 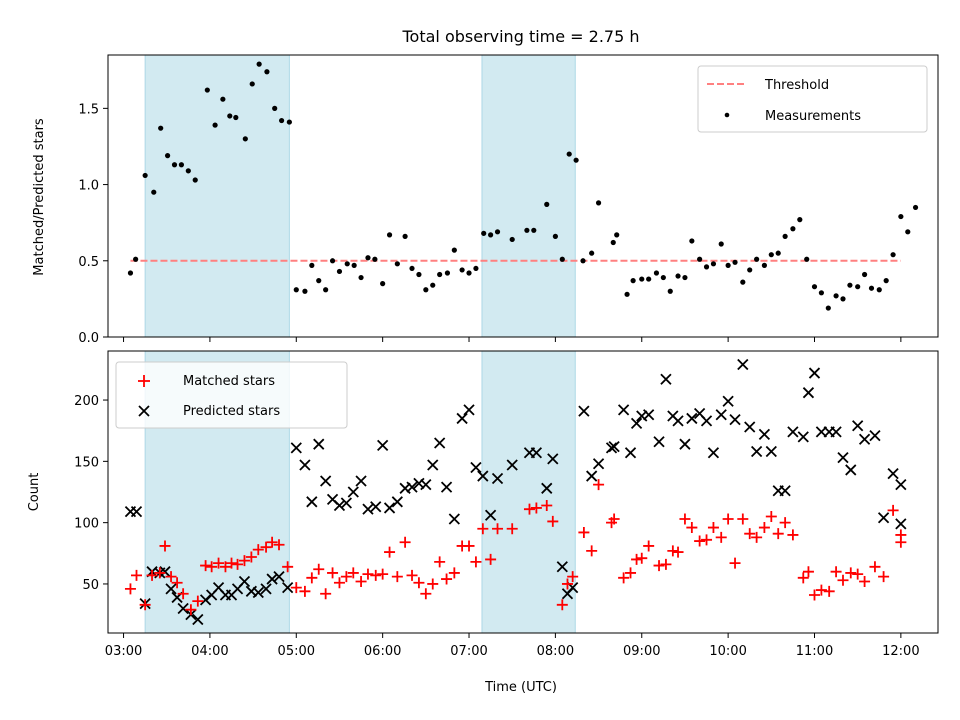 What do you see at coordinates (88, 262) in the screenshot?
I see `top-y-tick-label: 0.5` at bounding box center [88, 262].